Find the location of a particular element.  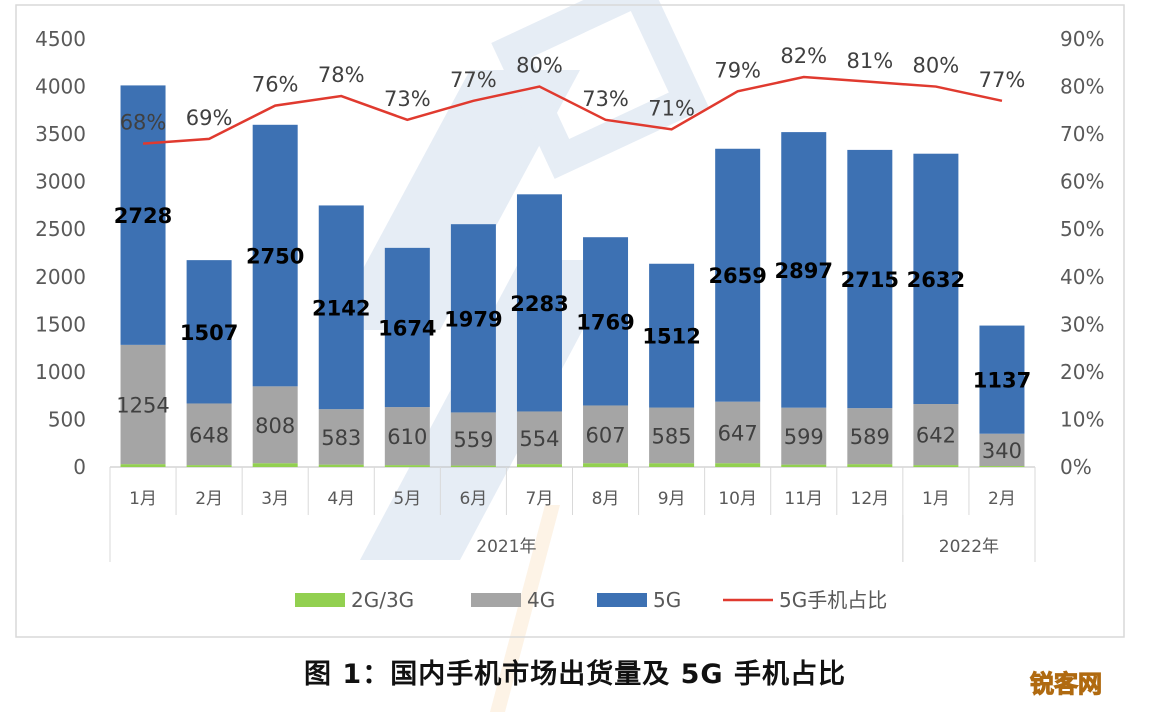

legend: 2G/3G 4G 5G 5G手机占比 is located at coordinates (591, 600).